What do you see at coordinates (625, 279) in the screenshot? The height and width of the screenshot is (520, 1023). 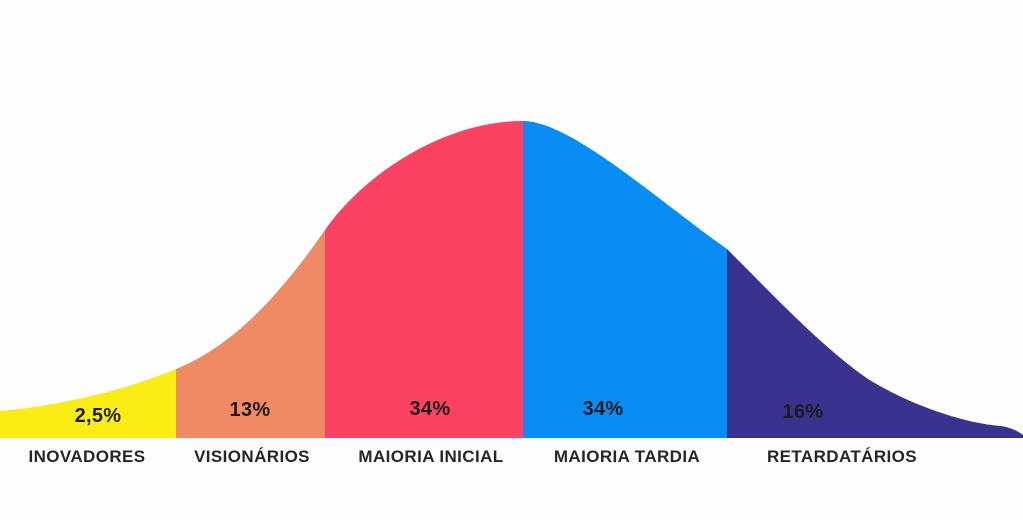 I see `segment-area-maioria-tardia` at bounding box center [625, 279].